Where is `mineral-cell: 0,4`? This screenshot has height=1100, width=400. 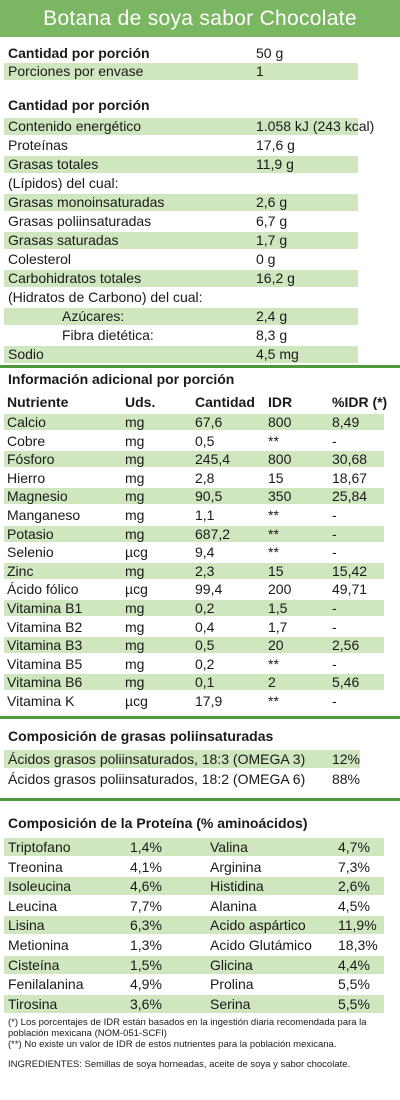
mineral-cell: 0,4 is located at coordinates (205, 626).